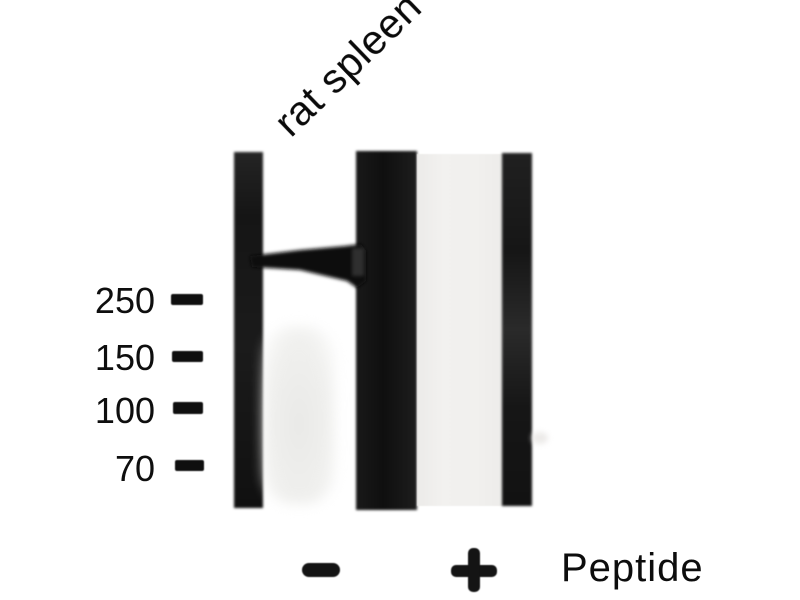  I want to click on scan-artifact-speck, so click(540, 438).